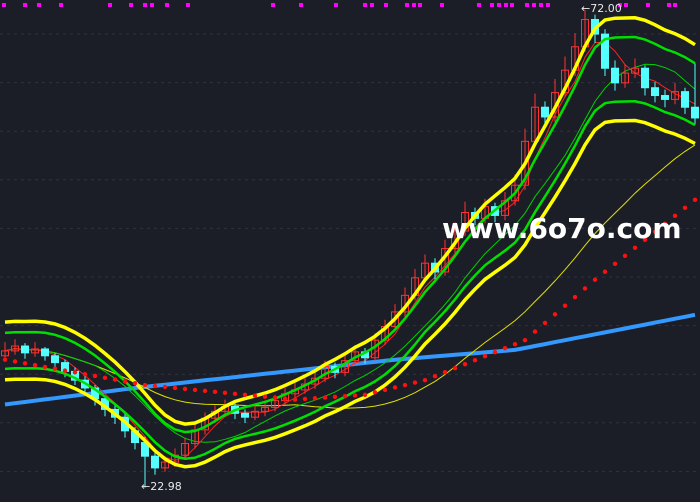 The height and width of the screenshot is (502, 700). Describe the element at coordinates (601, 8) in the screenshot. I see `max-price-label: ←72.00` at that location.